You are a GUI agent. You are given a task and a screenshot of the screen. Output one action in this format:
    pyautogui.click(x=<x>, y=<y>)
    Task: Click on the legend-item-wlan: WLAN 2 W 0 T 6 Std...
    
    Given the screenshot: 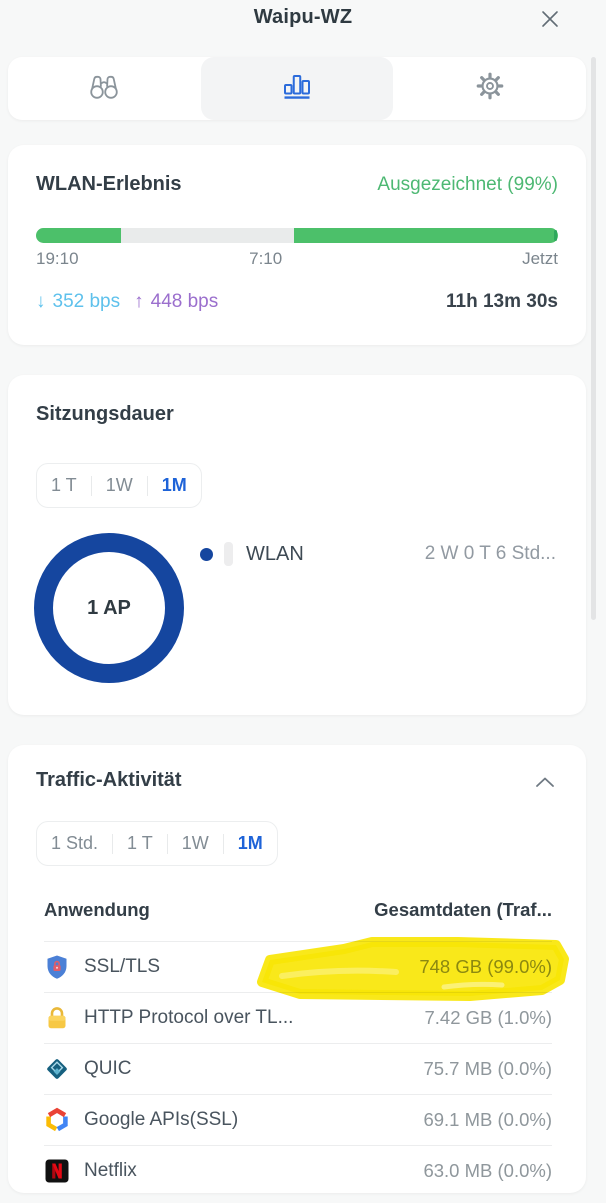 What is the action you would take?
    pyautogui.click(x=378, y=554)
    